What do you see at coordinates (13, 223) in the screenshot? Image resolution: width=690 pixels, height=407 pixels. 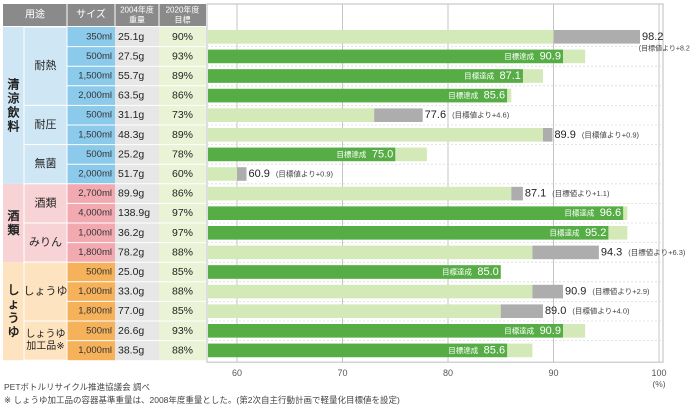 I see `group-label: 酒類` at bounding box center [13, 223].